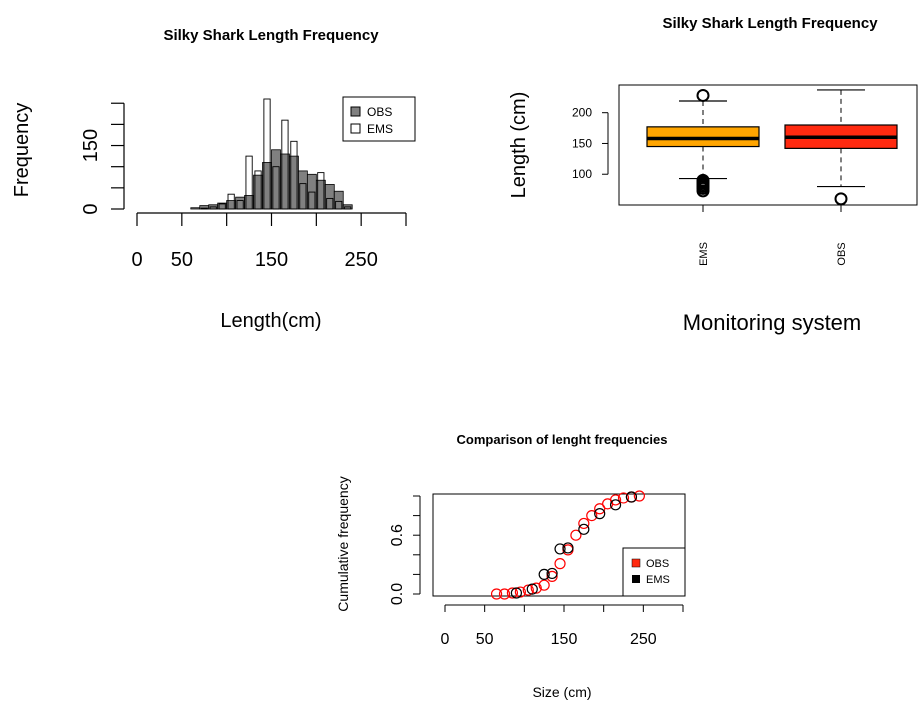  What do you see at coordinates (91, 208) in the screenshot?
I see `histogram-y-tick-label: 0` at bounding box center [91, 208].